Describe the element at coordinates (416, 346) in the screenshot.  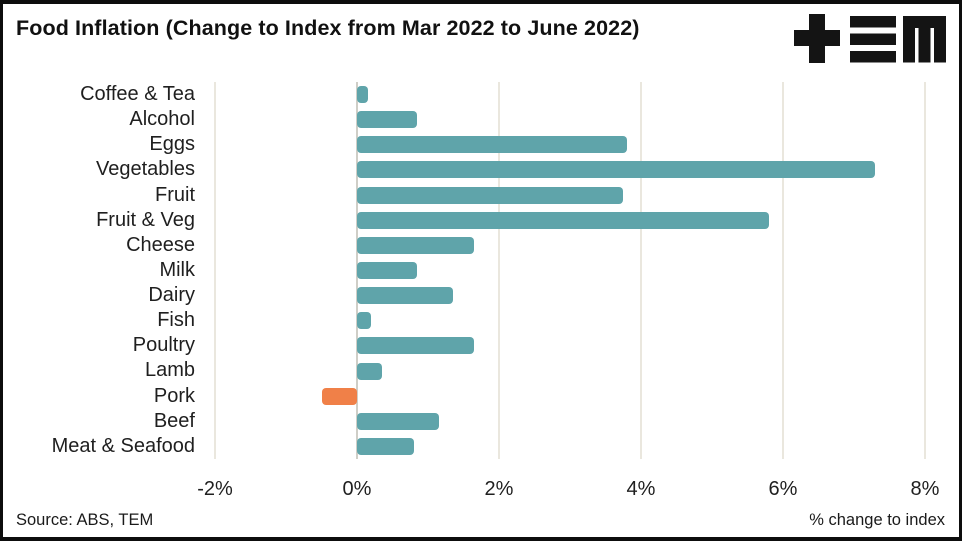
I see `bar-poultry` at that location.